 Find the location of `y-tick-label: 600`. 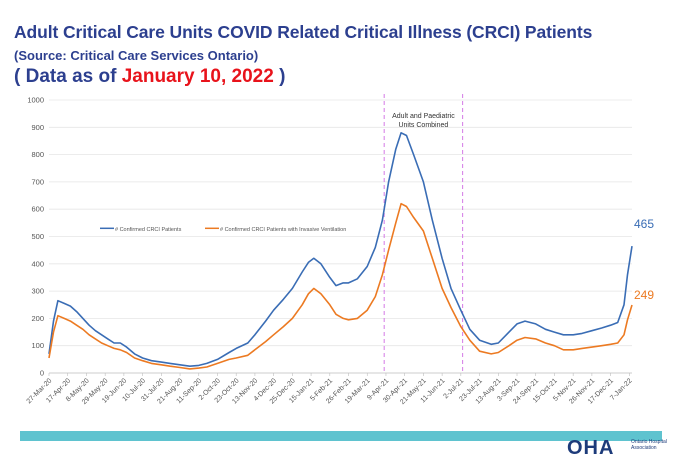

y-tick-label: 600 is located at coordinates (37, 209).